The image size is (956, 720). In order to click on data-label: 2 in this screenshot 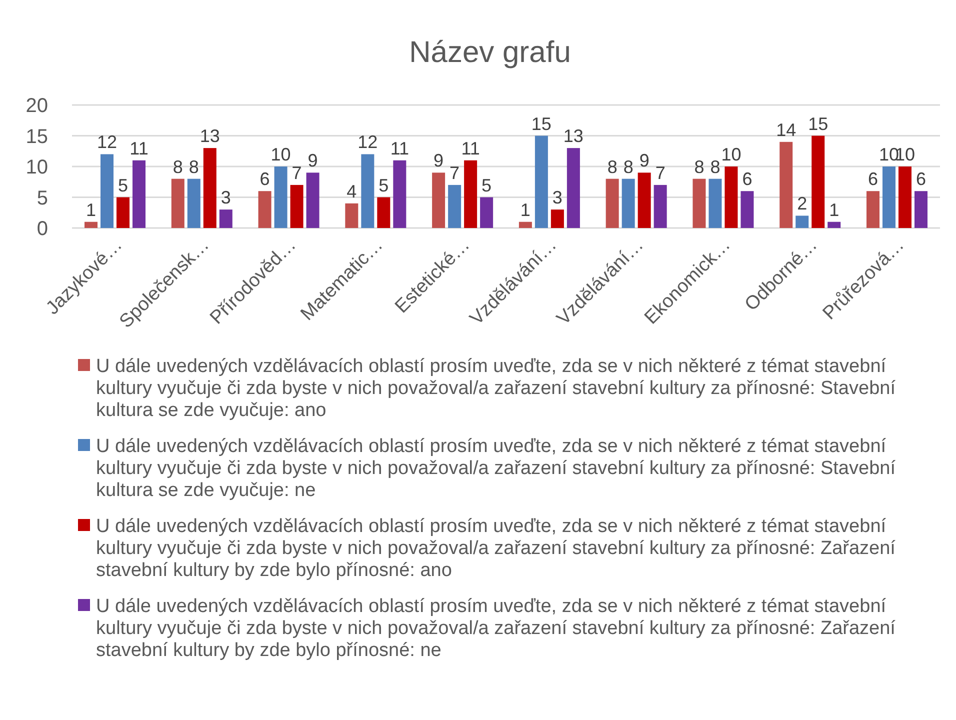, I will do `click(802, 204)`.